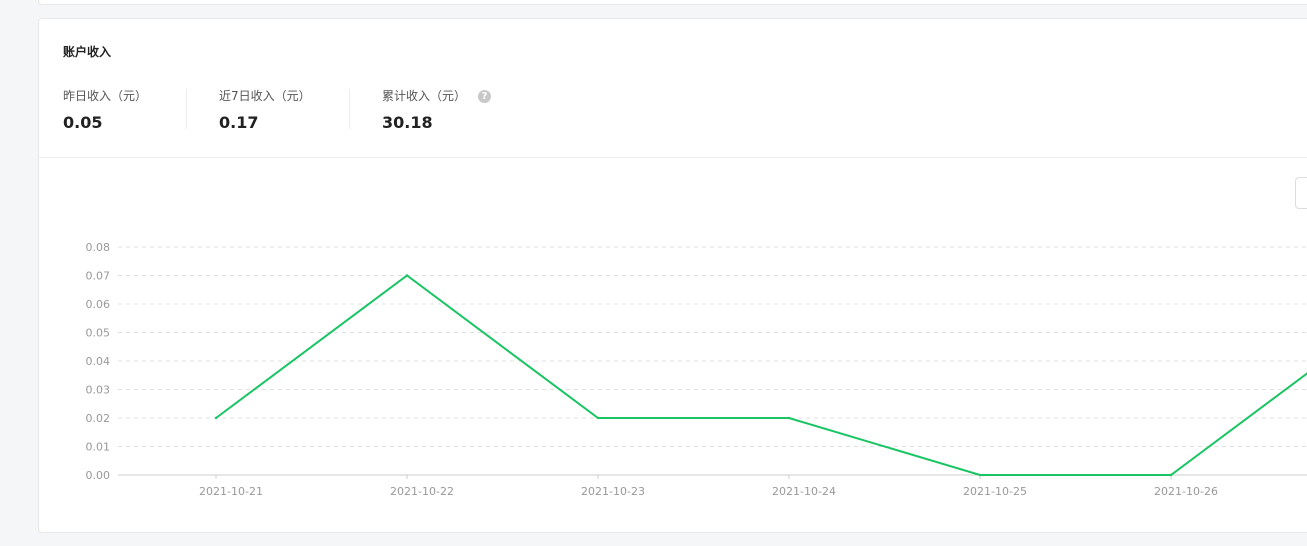  I want to click on y-tick-label: 0.05, so click(98, 333).